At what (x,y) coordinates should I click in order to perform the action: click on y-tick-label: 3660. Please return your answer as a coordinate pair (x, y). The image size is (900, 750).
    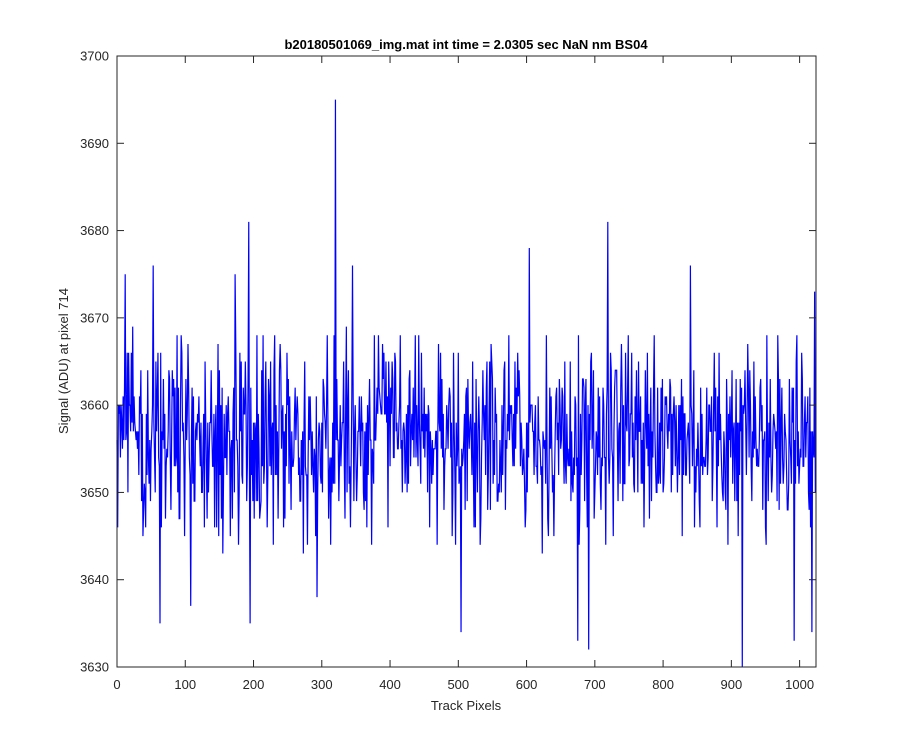
    Looking at the image, I should click on (94, 405).